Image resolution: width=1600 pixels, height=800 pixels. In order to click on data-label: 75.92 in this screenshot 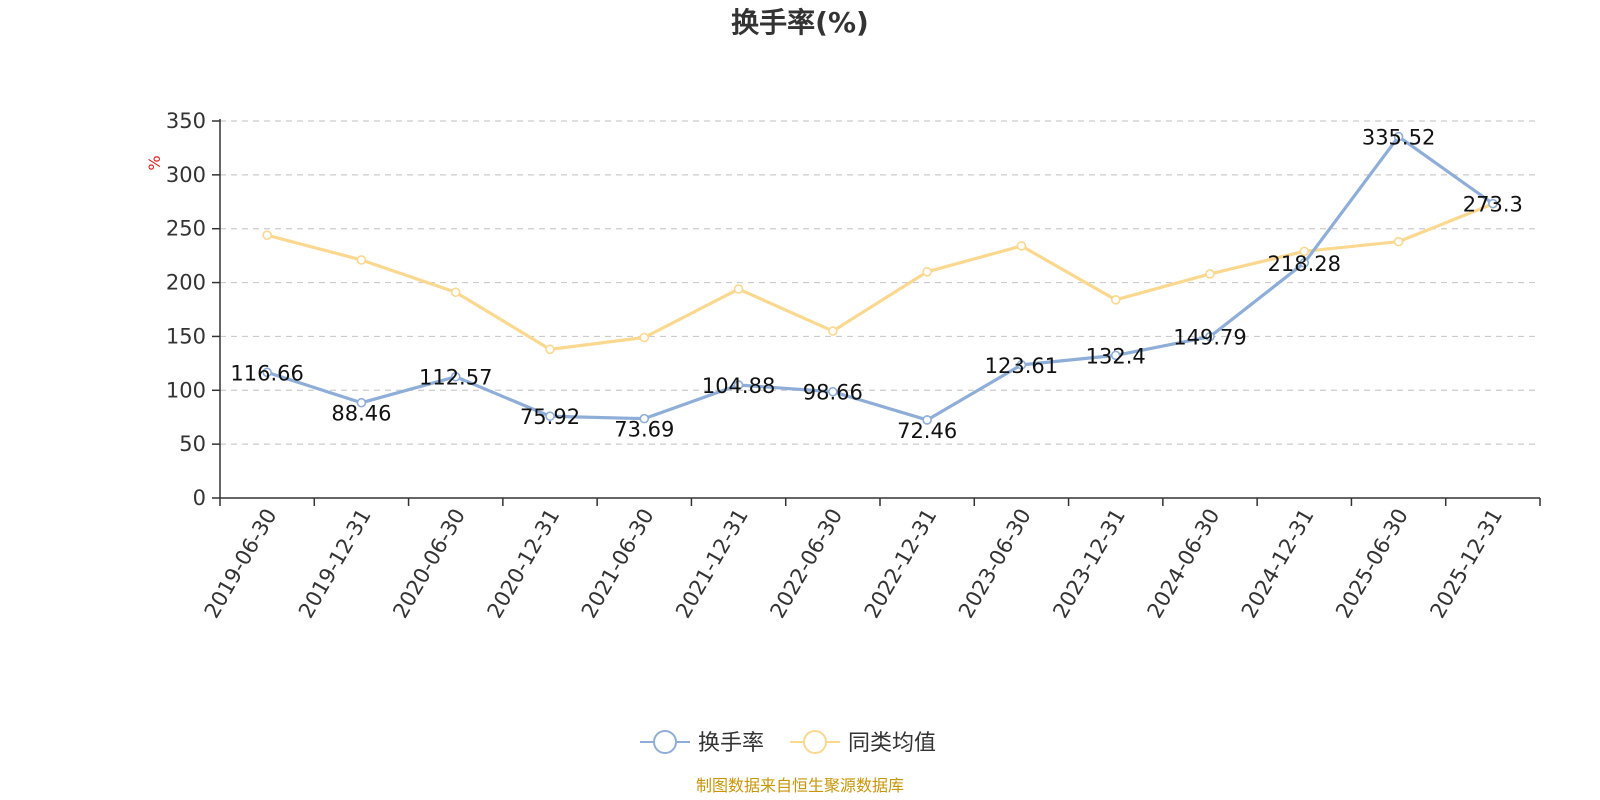, I will do `click(550, 417)`.